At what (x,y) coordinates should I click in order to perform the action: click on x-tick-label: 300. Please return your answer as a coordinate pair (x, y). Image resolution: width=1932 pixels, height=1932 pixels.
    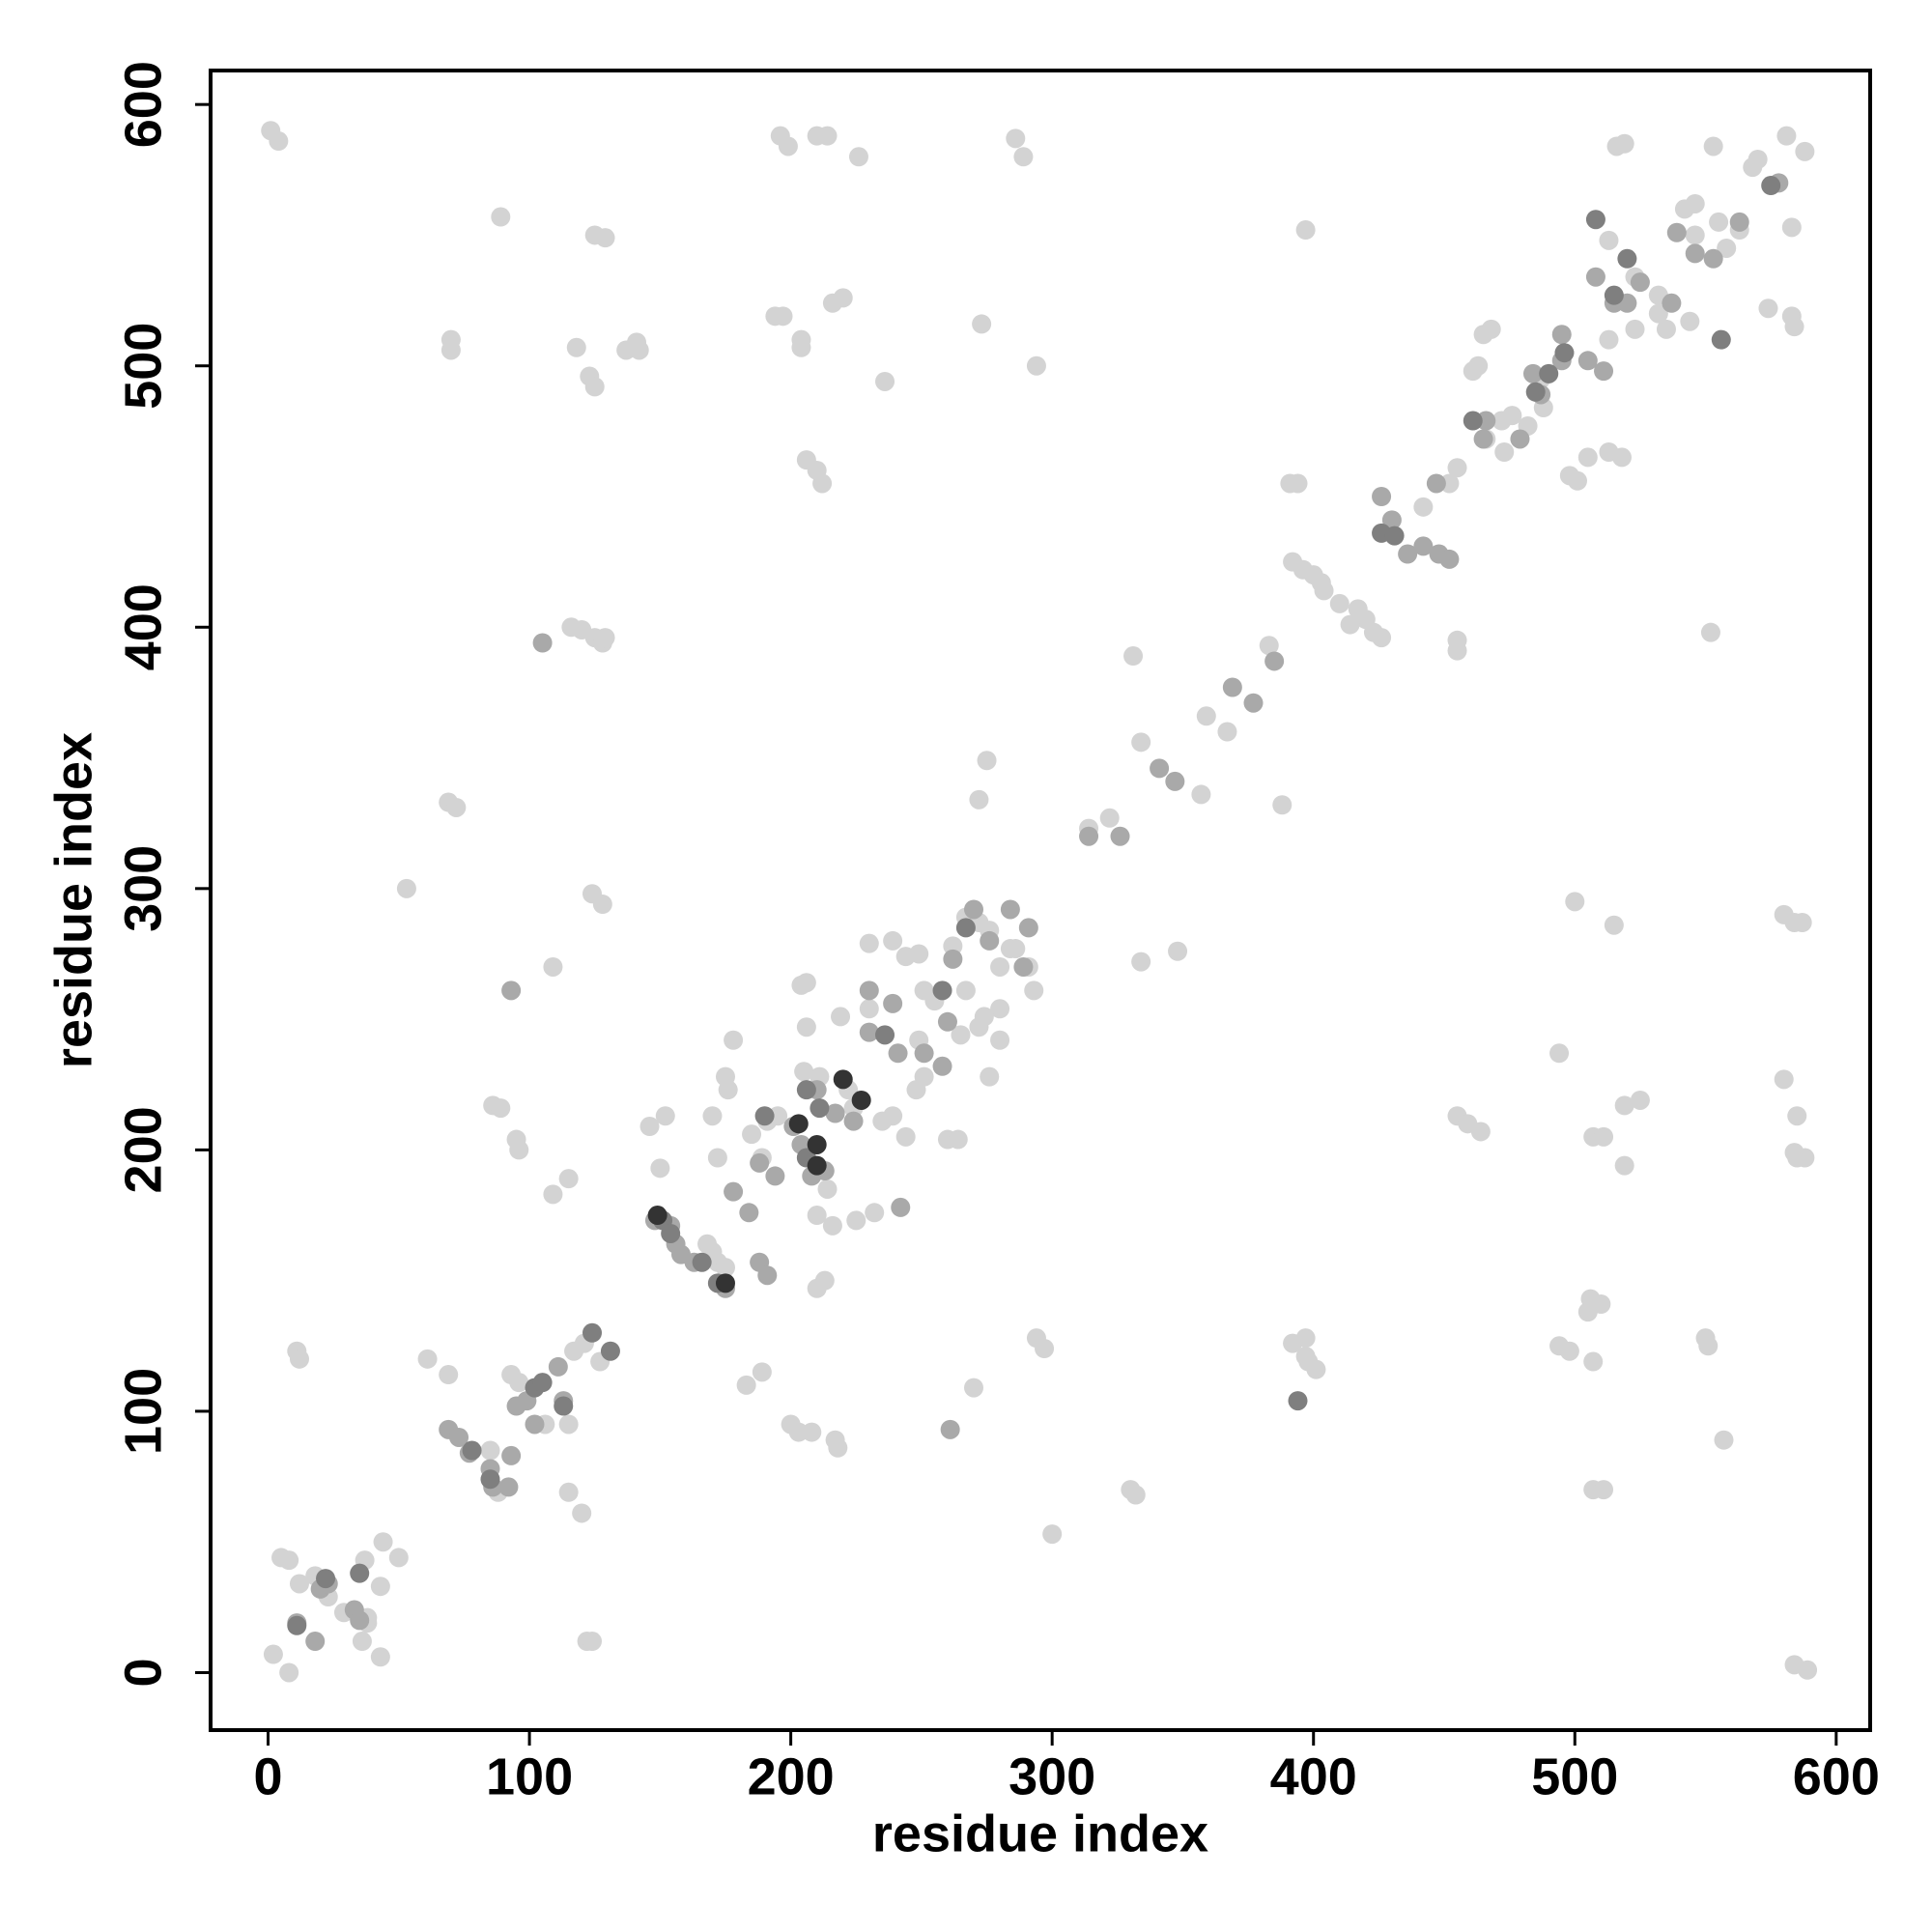
    Looking at the image, I should click on (1052, 1776).